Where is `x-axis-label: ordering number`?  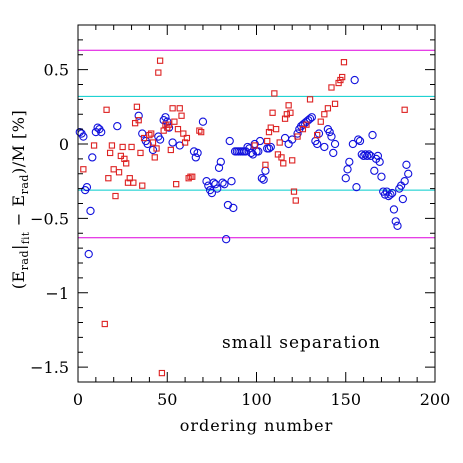
x-axis-label: ordering number is located at coordinates (257, 425).